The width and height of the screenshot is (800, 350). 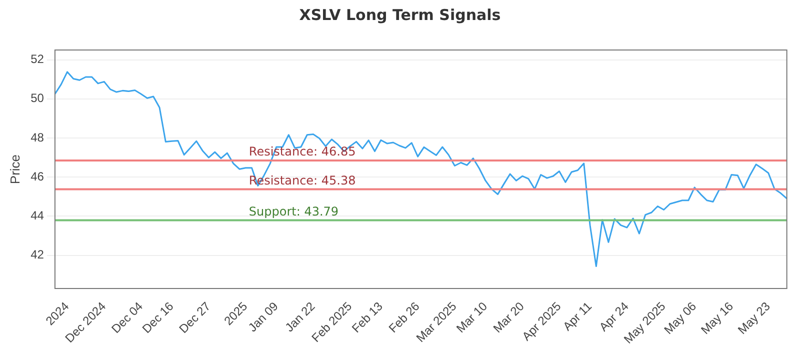 What do you see at coordinates (37, 98) in the screenshot?
I see `y-tick-label: 50` at bounding box center [37, 98].